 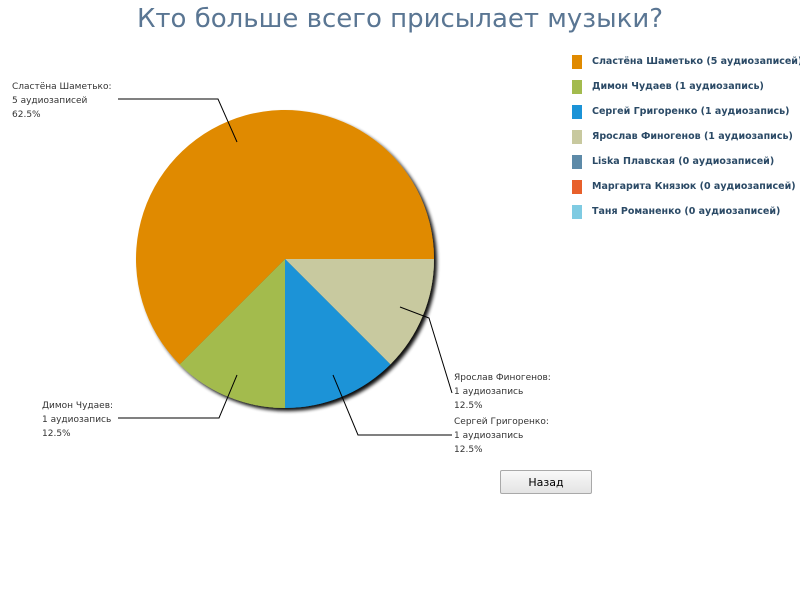 I want to click on legend-item: Димон Чудаев (1 аудиозапись), so click(x=686, y=92).